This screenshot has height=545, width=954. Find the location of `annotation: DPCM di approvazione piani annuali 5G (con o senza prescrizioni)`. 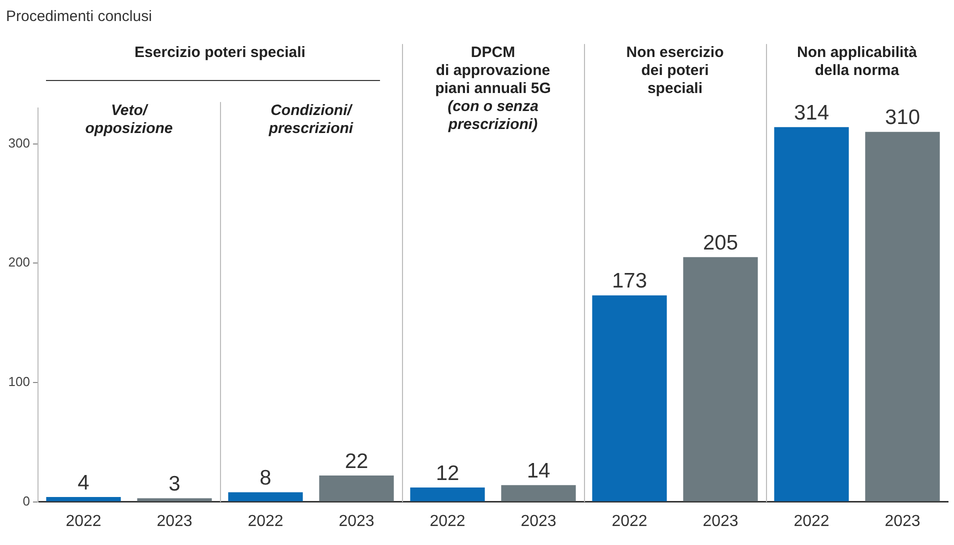

annotation: DPCM di approvazione piani annuali 5G (con o senza prescrizioni) is located at coordinates (493, 89).